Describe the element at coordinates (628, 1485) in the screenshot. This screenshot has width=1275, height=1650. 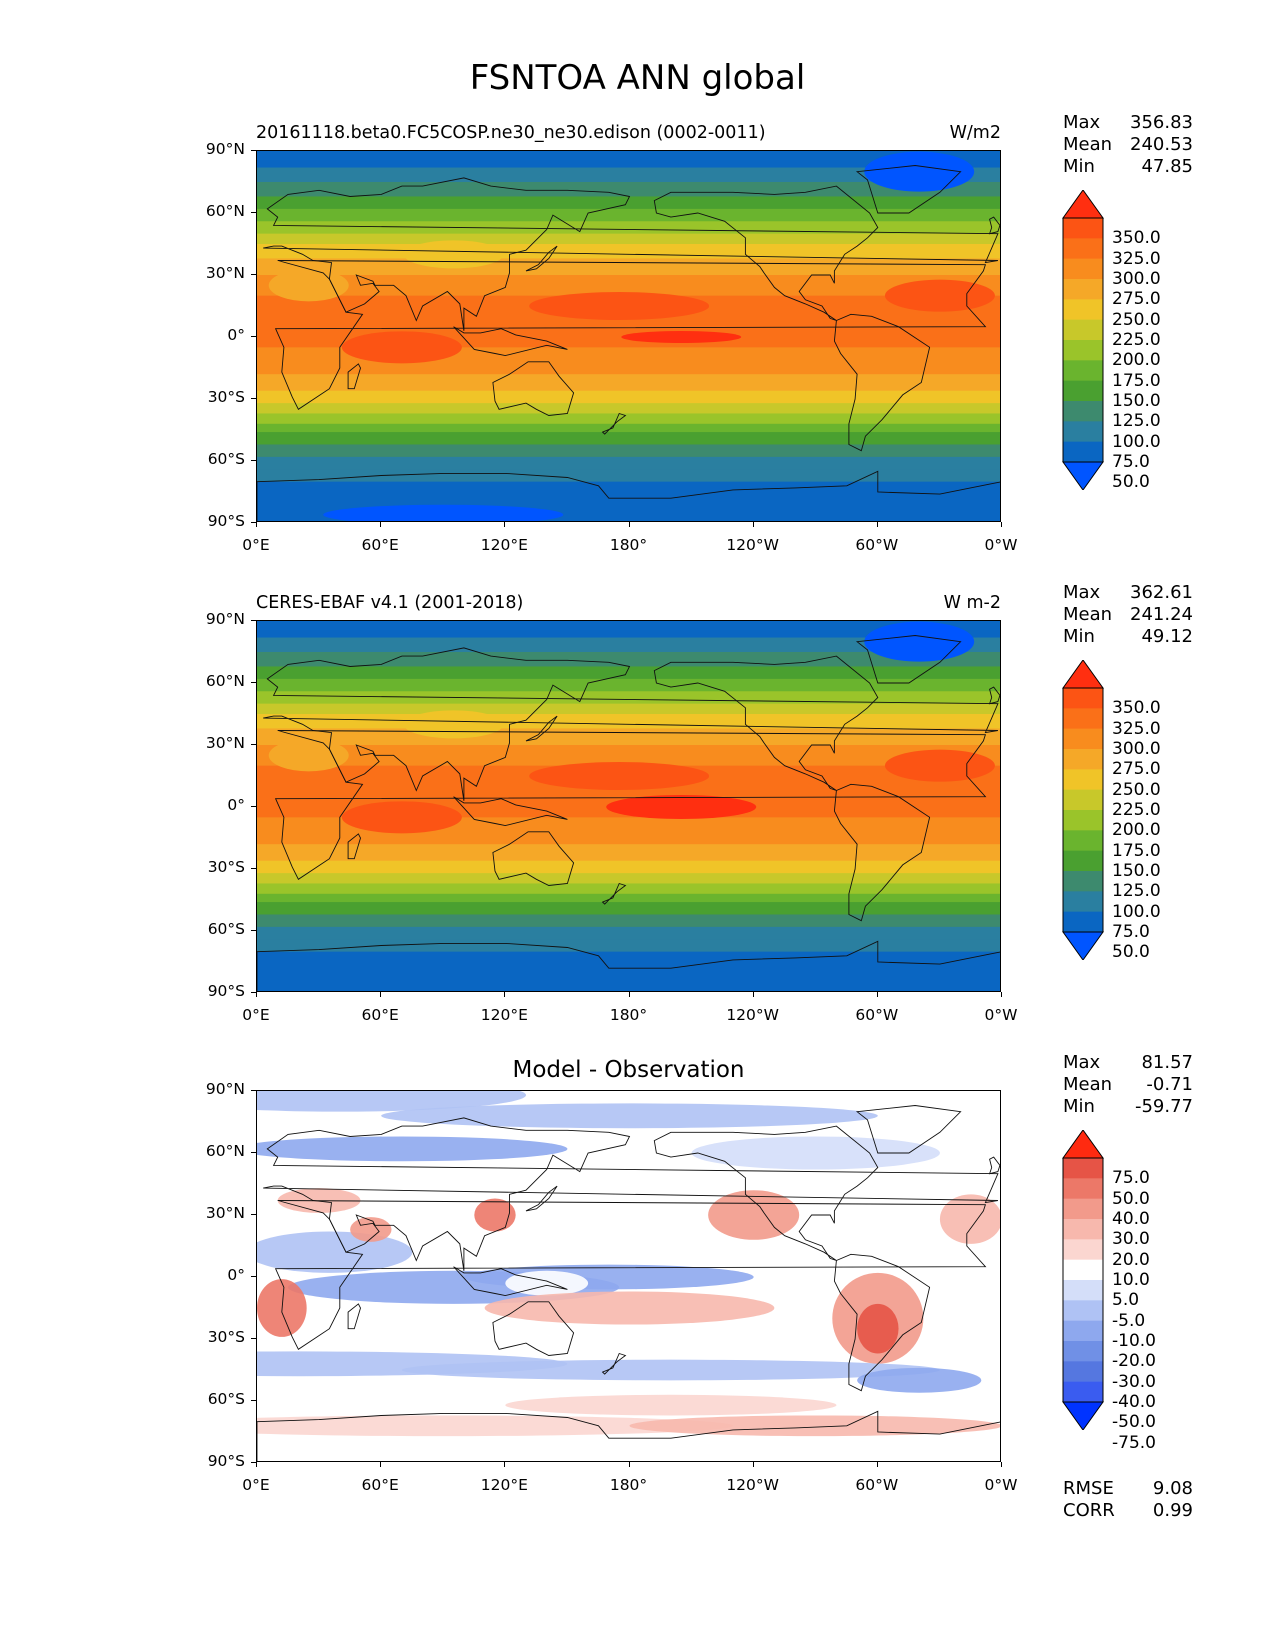
I see `lon-tick-label: 180°` at that location.